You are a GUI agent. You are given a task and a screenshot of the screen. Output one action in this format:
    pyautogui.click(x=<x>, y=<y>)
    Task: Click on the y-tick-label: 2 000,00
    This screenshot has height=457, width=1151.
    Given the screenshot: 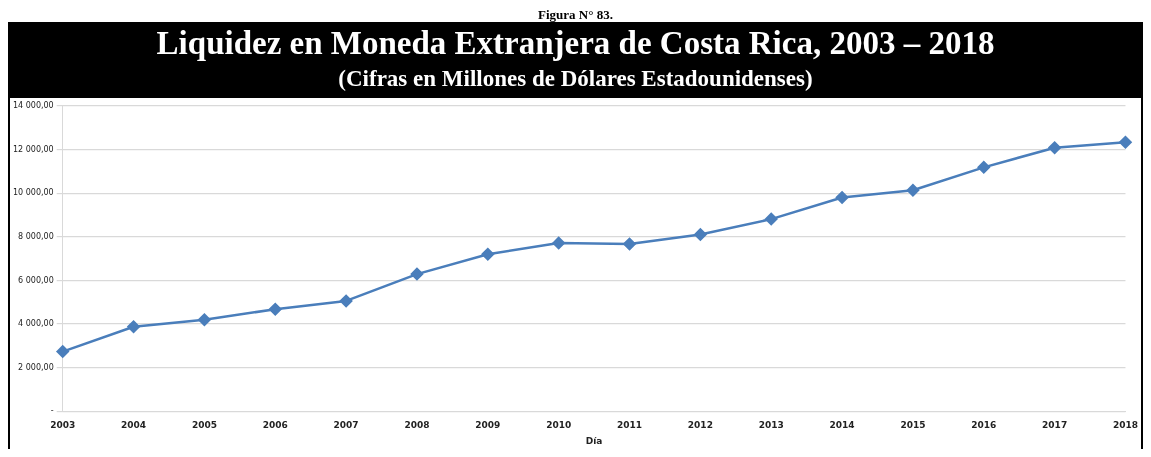 What is the action you would take?
    pyautogui.click(x=36, y=367)
    